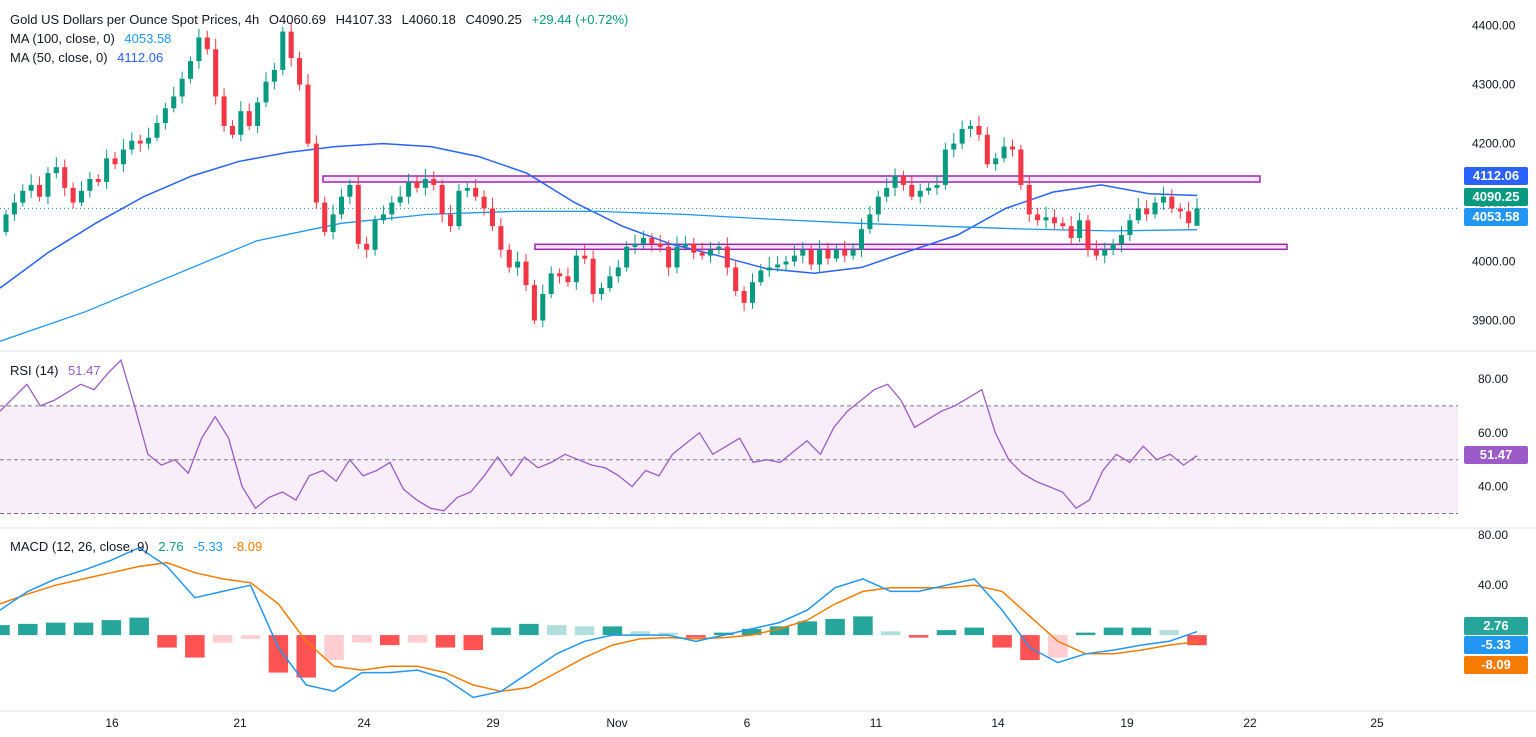 The height and width of the screenshot is (737, 1536). I want to click on ma100-value: 4053.58, so click(148, 38).